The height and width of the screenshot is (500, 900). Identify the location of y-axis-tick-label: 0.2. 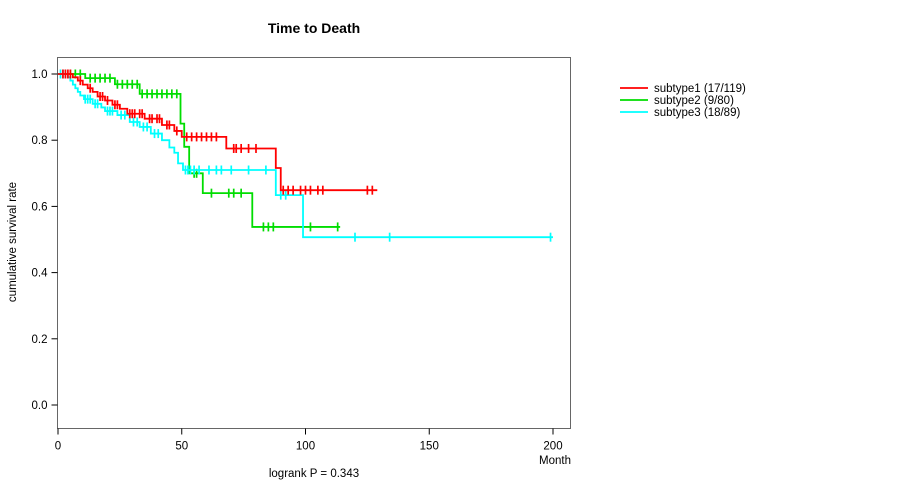
(40, 340).